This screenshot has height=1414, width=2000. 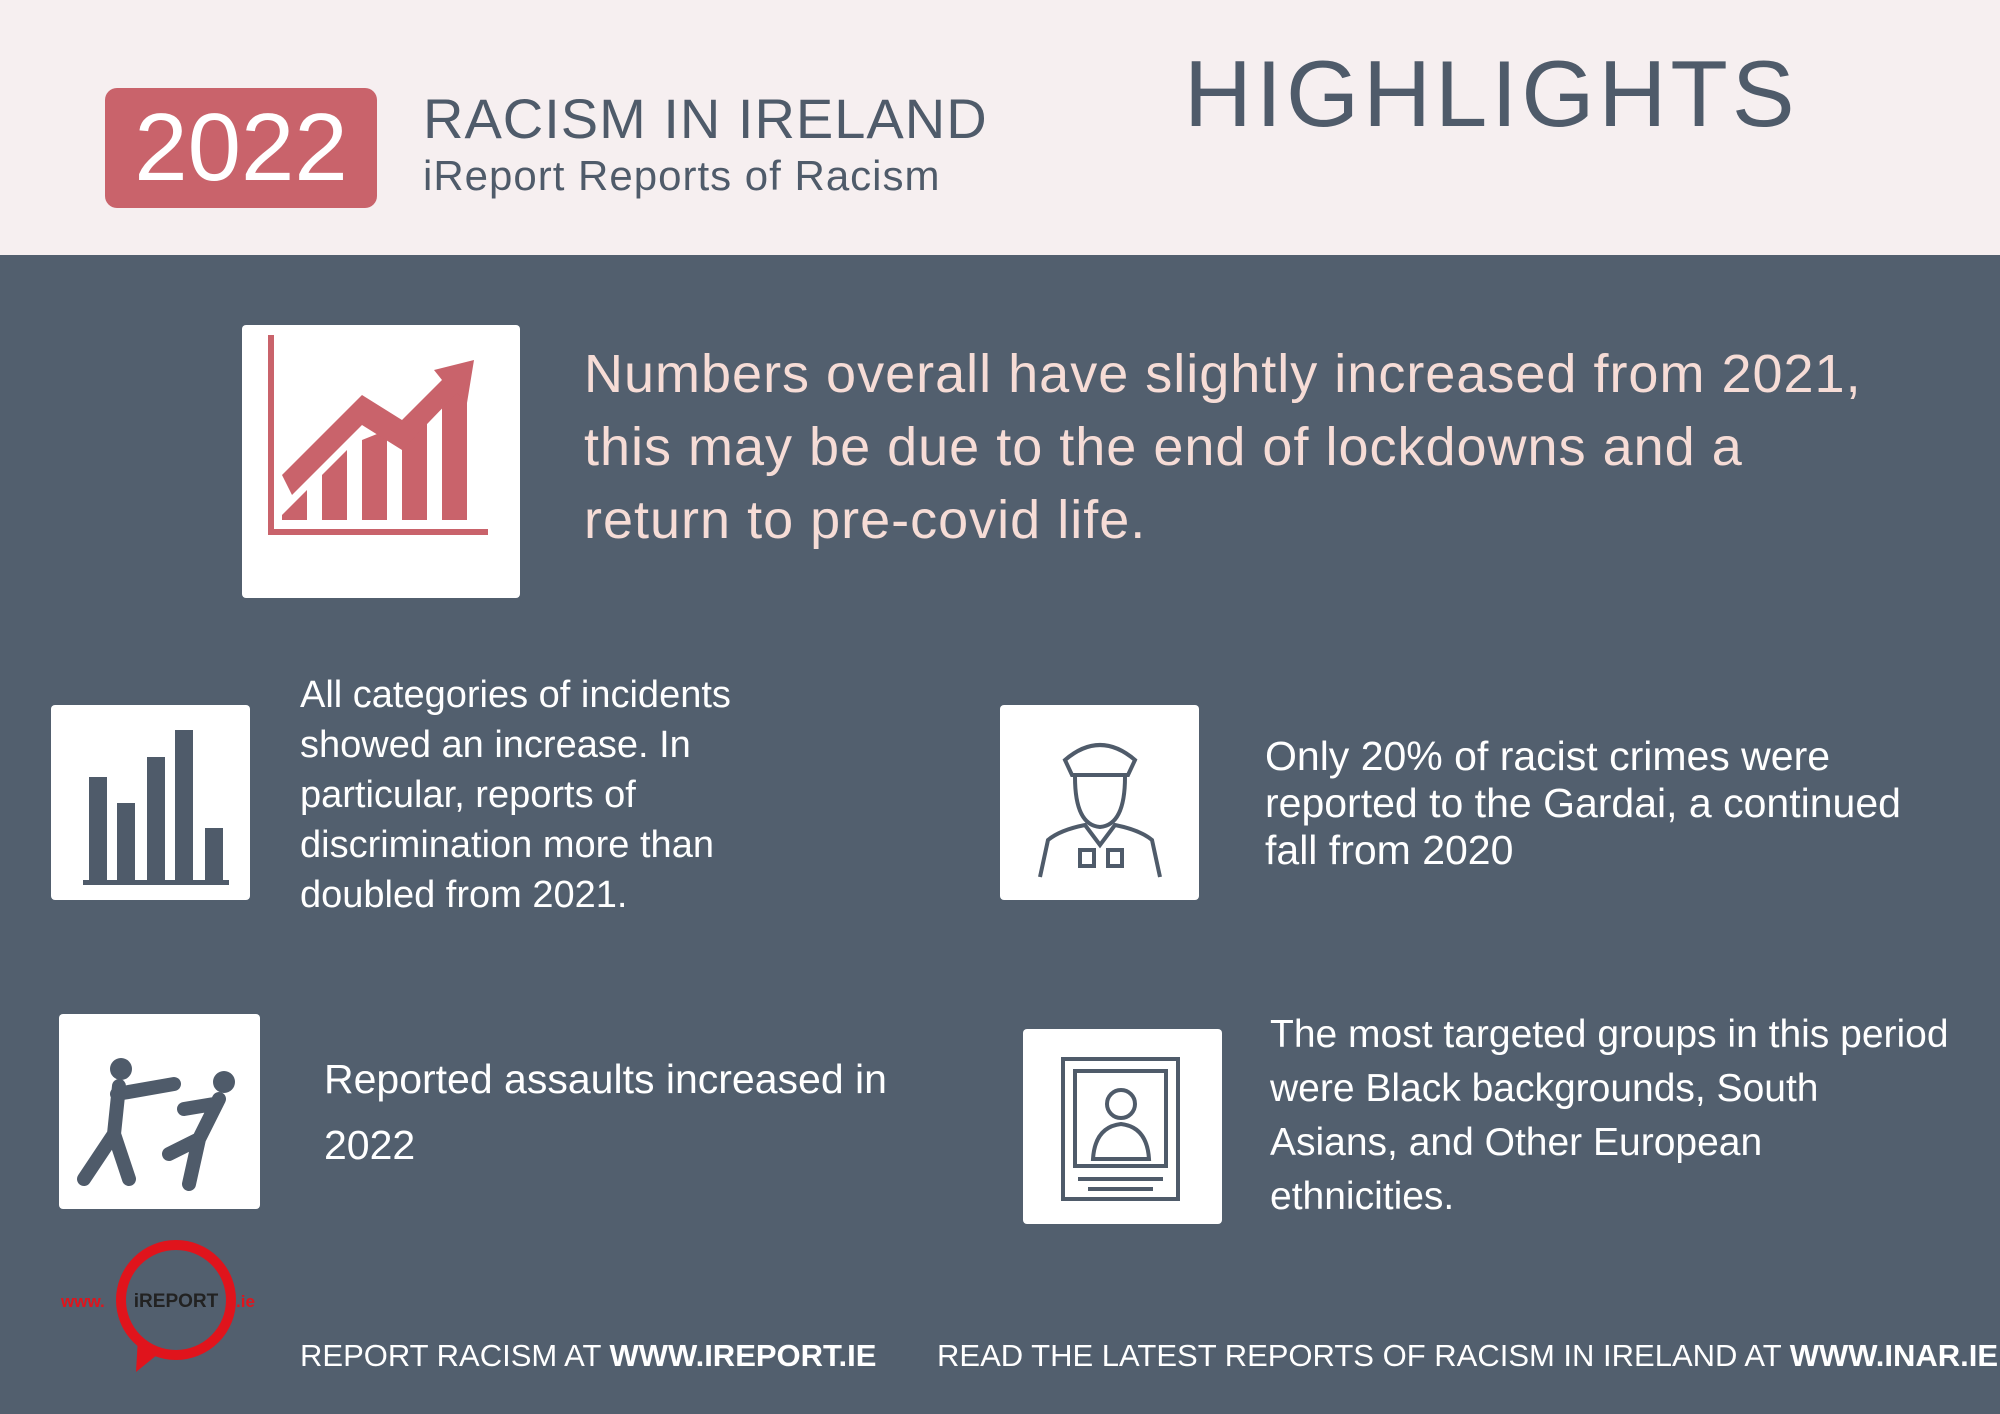 What do you see at coordinates (156, 1124) in the screenshot?
I see `assault-graphic` at bounding box center [156, 1124].